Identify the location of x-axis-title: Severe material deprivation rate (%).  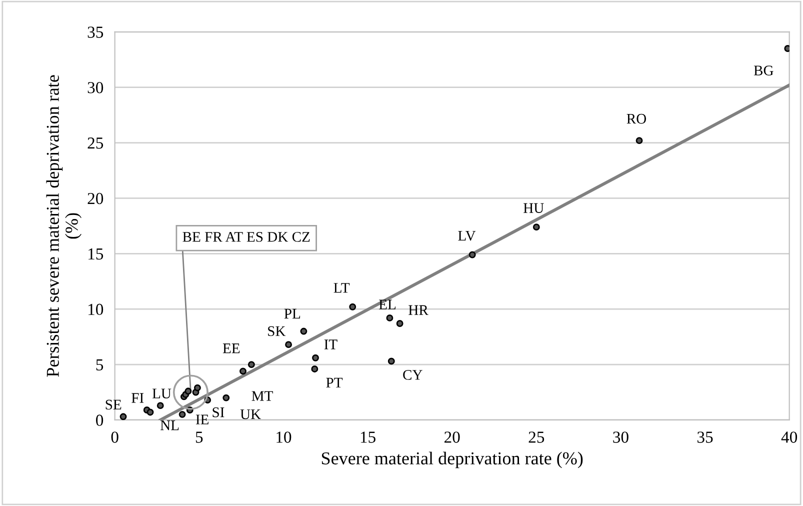
(452, 460).